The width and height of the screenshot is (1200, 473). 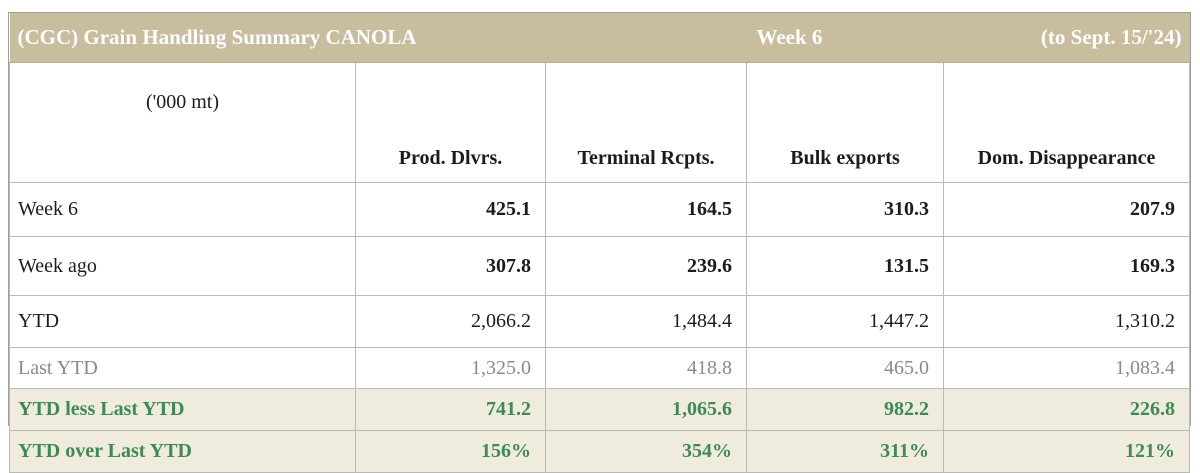 I want to click on table-row-week-ago: Week ago 307.8 239.6 131.5 169.3, so click(x=599, y=266).